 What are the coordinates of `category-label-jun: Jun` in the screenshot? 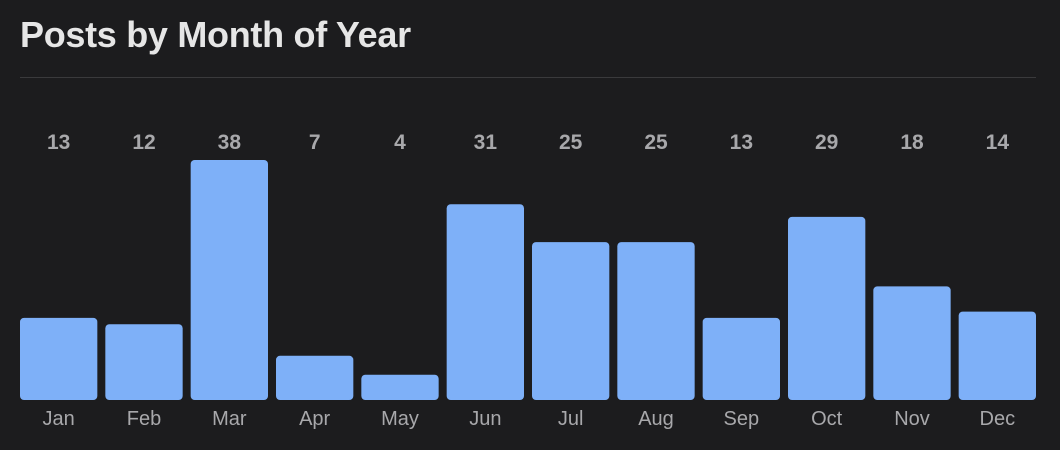 It's located at (485, 419).